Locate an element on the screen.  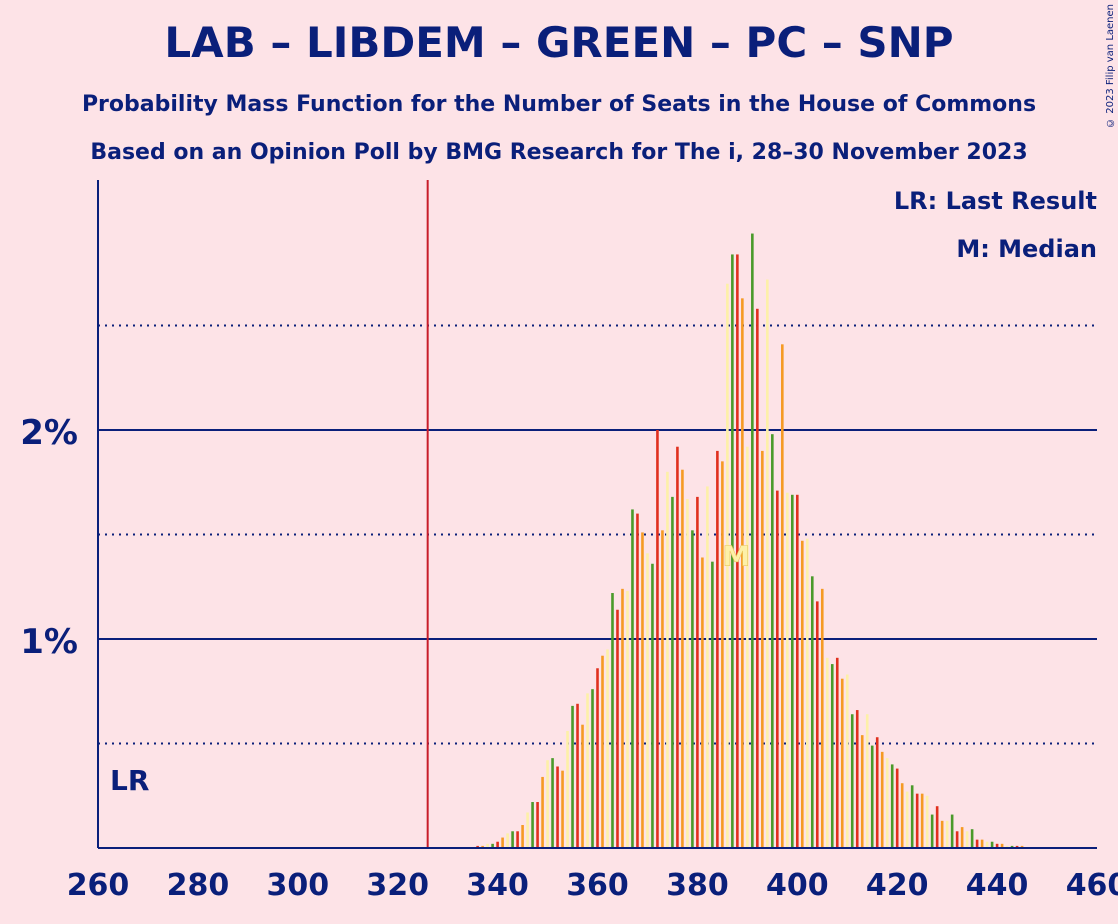
x-tick-label: 400 is located at coordinates (797, 885).